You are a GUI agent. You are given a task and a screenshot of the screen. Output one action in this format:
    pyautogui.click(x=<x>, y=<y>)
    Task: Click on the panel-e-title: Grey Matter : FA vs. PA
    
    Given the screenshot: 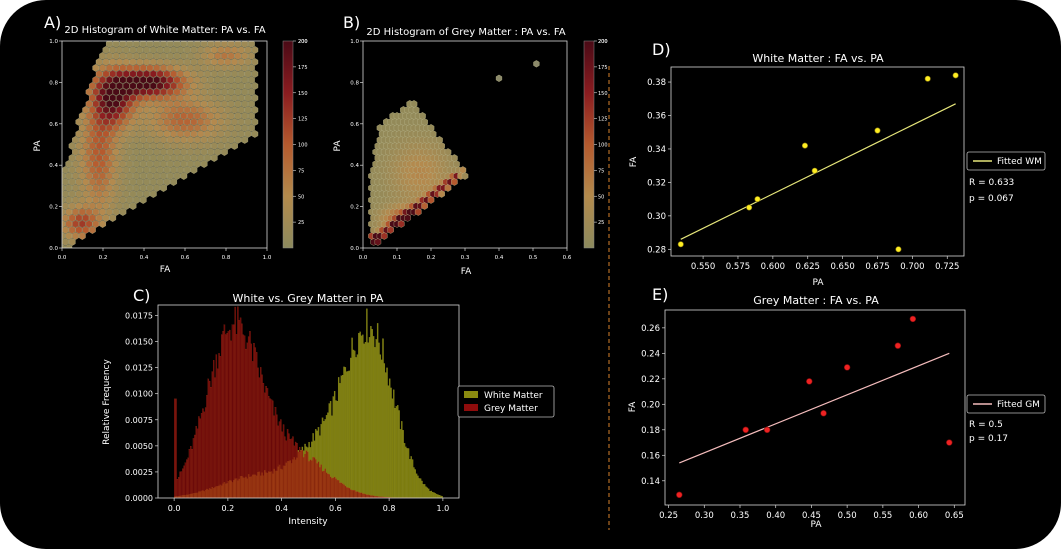 What is the action you would take?
    pyautogui.click(x=816, y=300)
    